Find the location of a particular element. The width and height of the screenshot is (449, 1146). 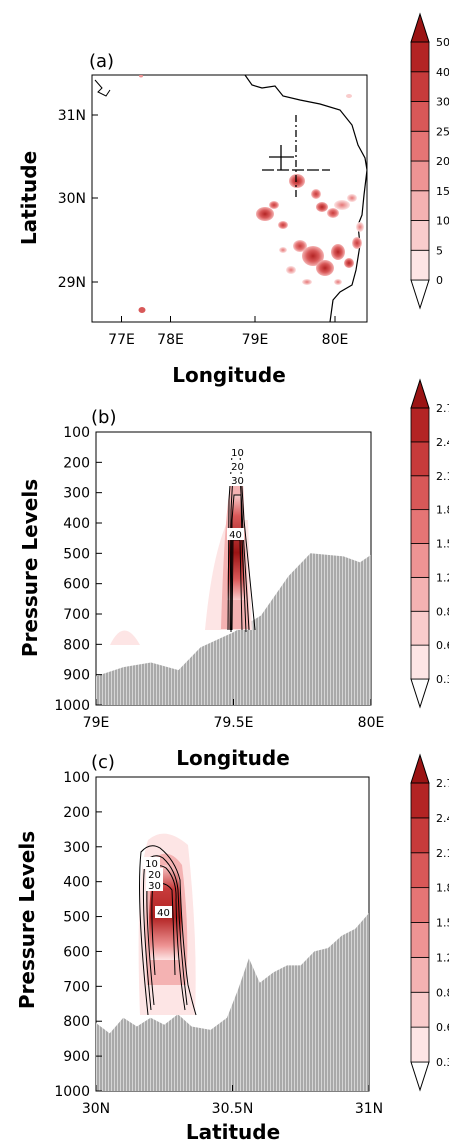

contour-labels-b: 10 20 30 40 is located at coordinates (236, 493).